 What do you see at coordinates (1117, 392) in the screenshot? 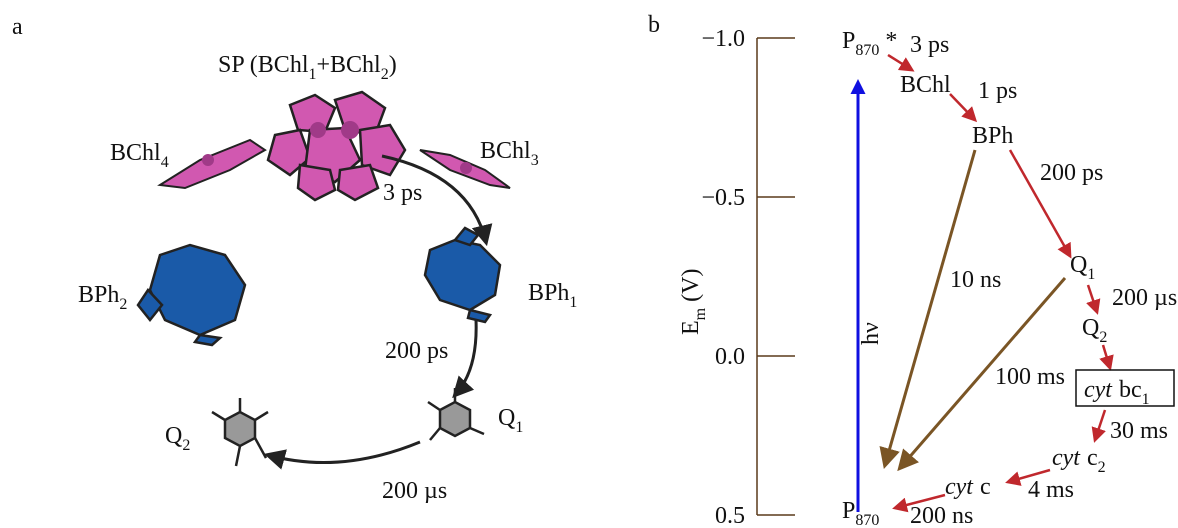
I see `node-label: cyt bc1` at bounding box center [1117, 392].